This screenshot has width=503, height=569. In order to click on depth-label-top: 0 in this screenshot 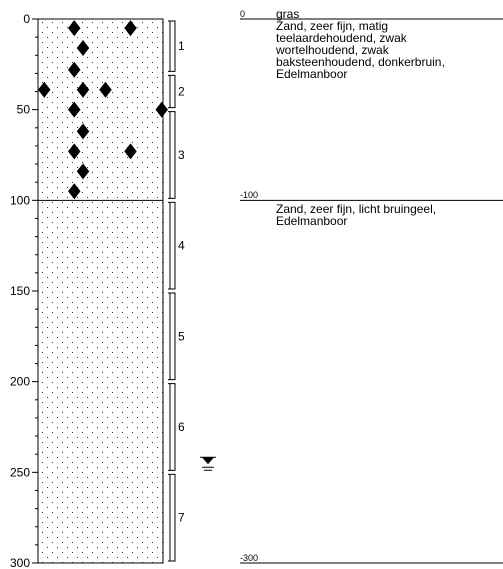, I will do `click(243, 14)`.